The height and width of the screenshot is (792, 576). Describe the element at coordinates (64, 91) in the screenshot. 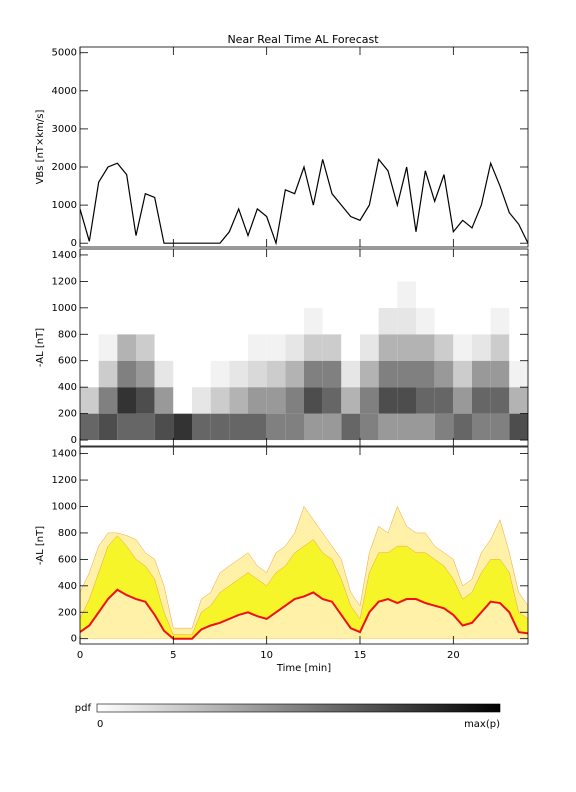

I see `y-tick-label: 4000` at that location.